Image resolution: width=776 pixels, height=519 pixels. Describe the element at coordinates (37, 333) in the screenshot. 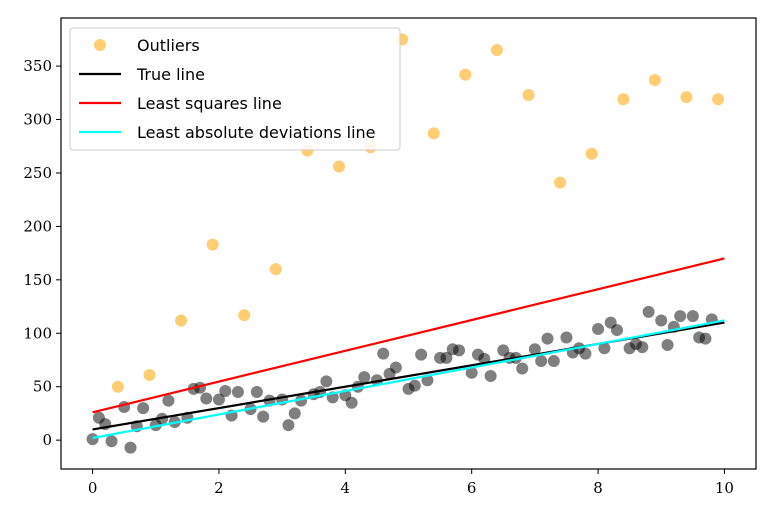

I see `y-tick-label: 100` at that location.